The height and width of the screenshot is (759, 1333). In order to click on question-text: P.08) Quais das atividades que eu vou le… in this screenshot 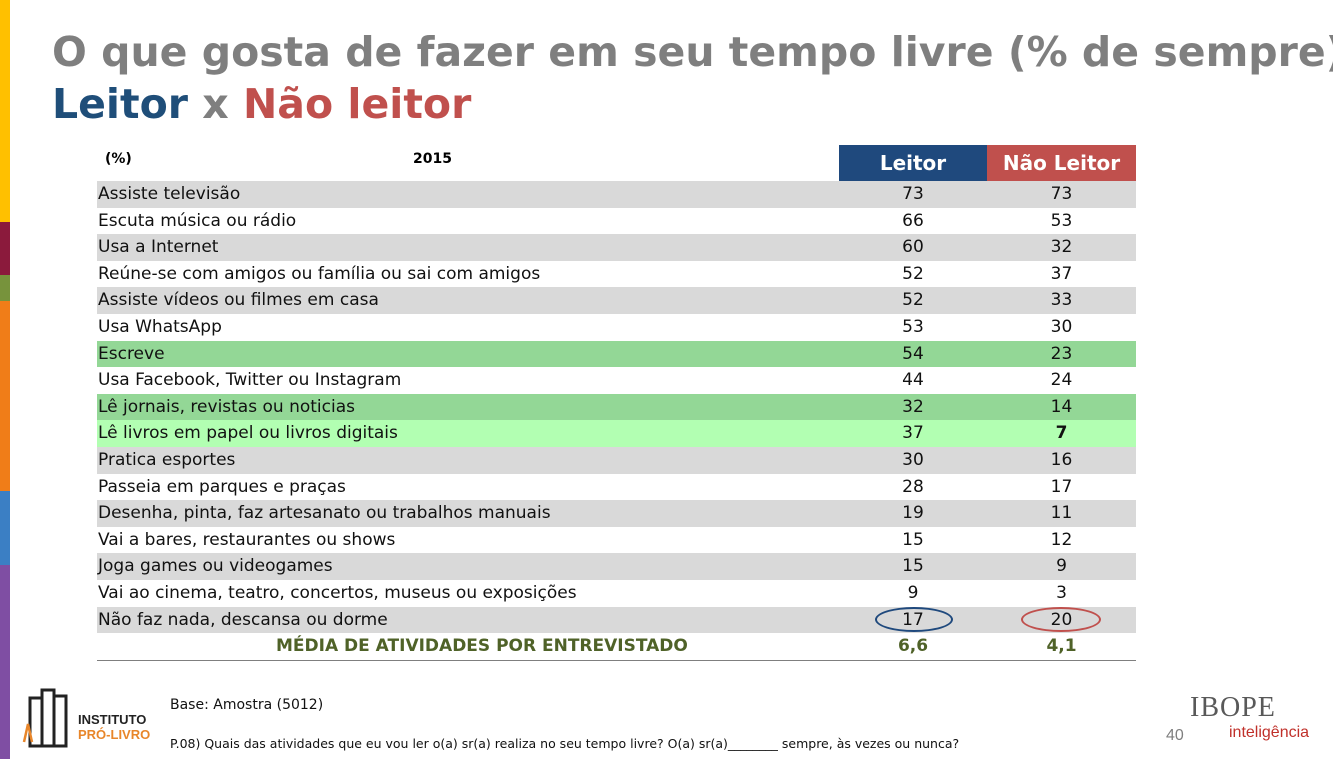, I will do `click(565, 743)`.